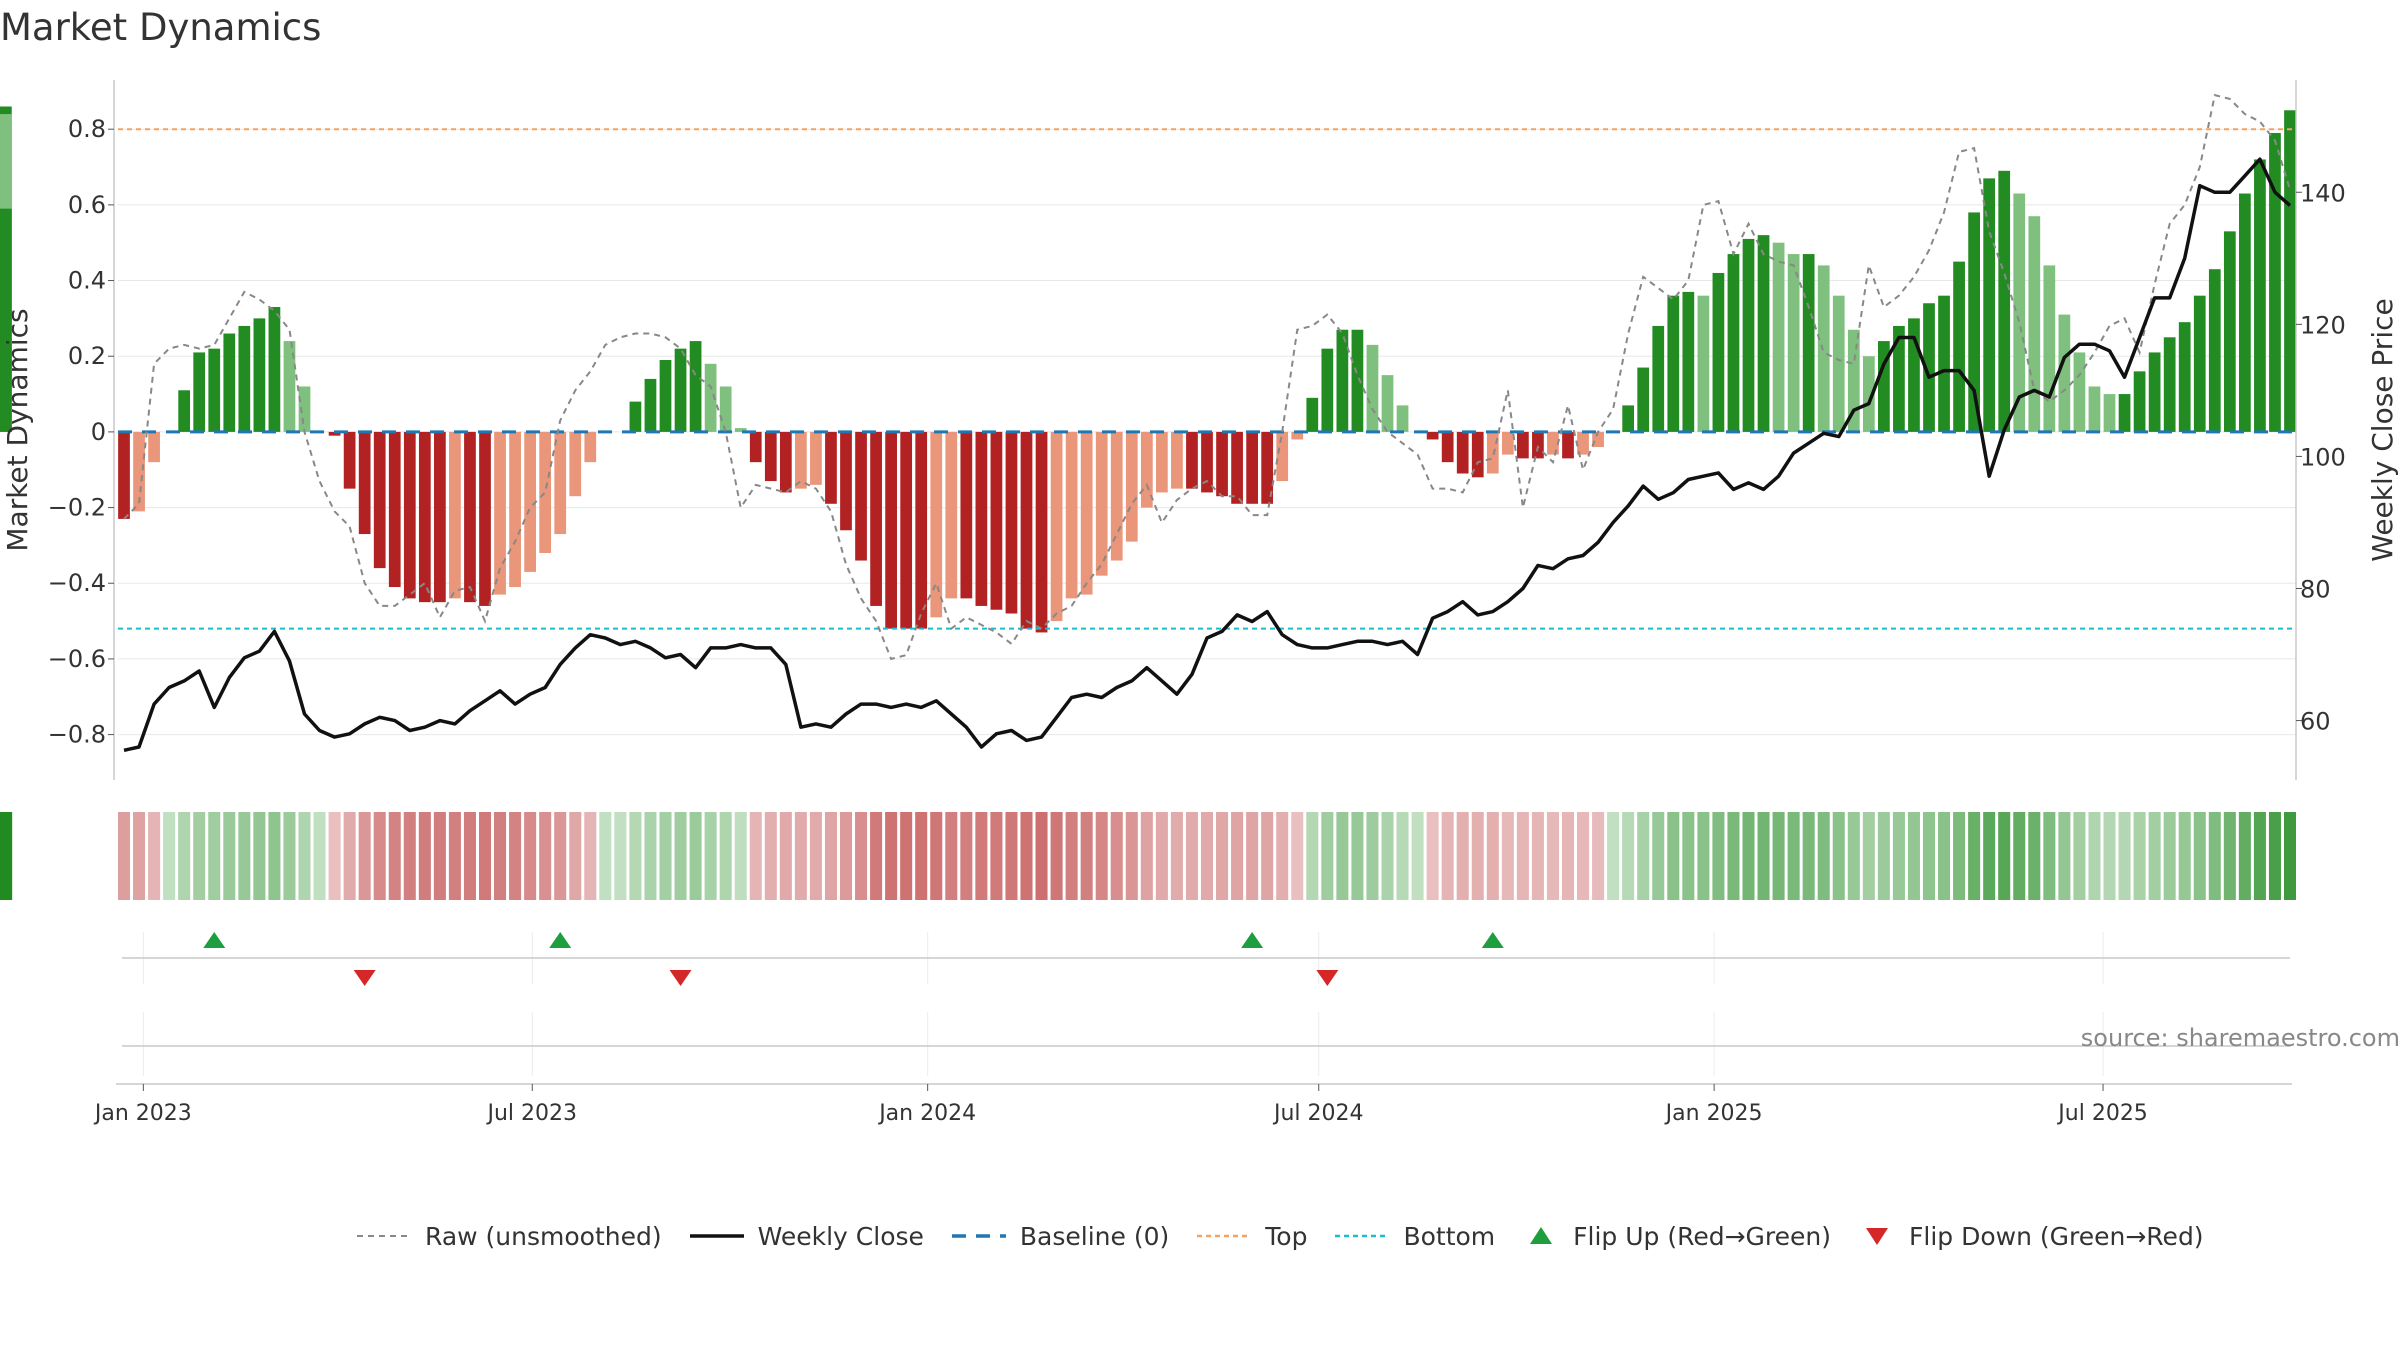  What do you see at coordinates (2323, 193) in the screenshot?
I see `right-tick-label: 140` at bounding box center [2323, 193].